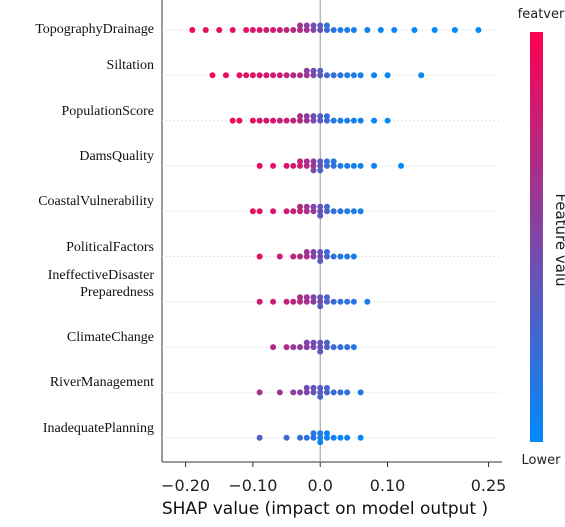  I want to click on feature-label: PoliticalFactors, so click(110, 247).